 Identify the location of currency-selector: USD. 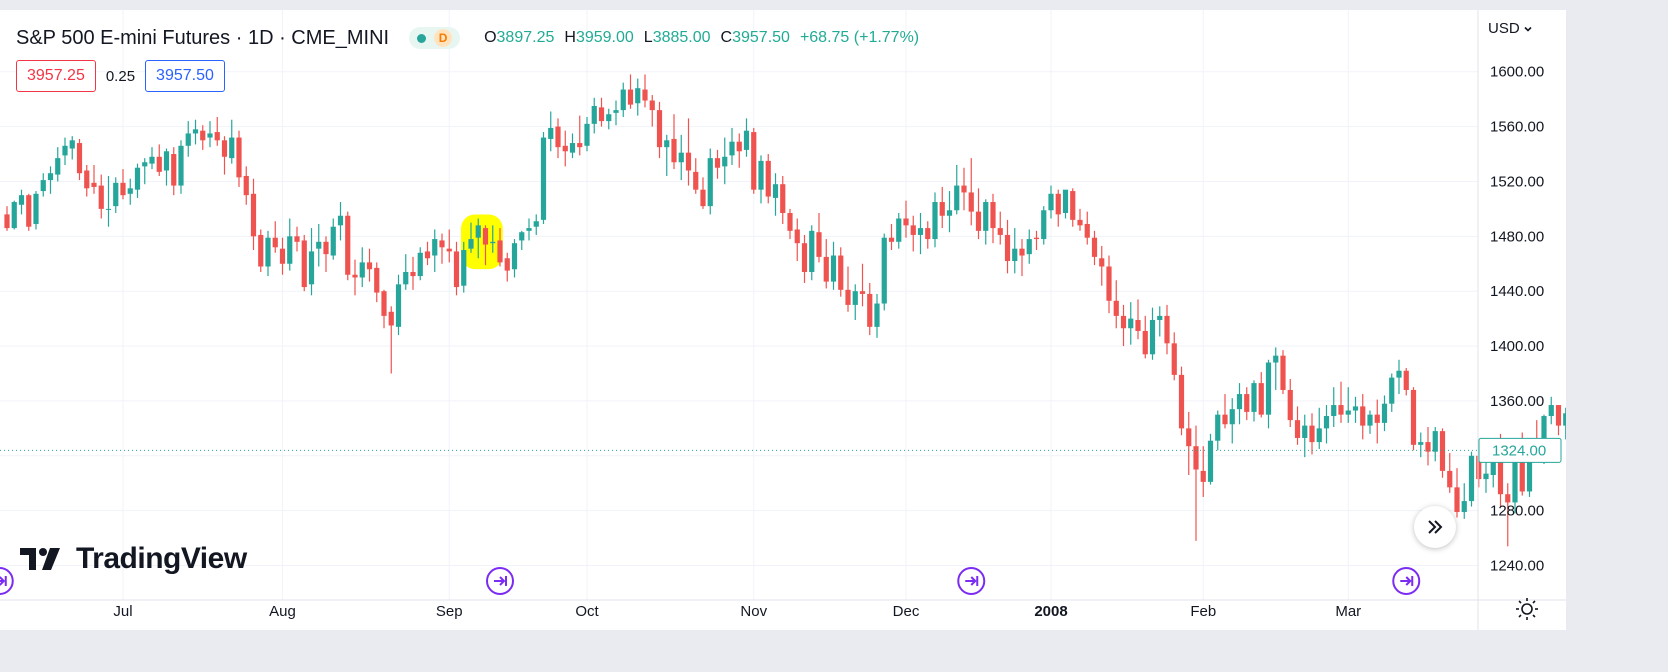
(1510, 28).